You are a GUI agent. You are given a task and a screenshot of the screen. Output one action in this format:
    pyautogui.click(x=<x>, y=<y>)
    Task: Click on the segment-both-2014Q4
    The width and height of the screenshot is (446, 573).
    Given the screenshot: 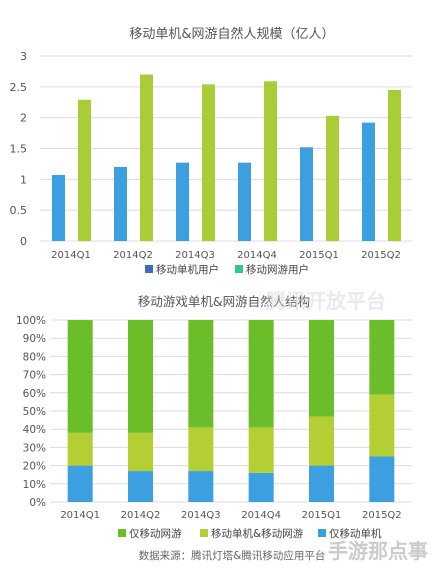 What is the action you would take?
    pyautogui.click(x=261, y=450)
    